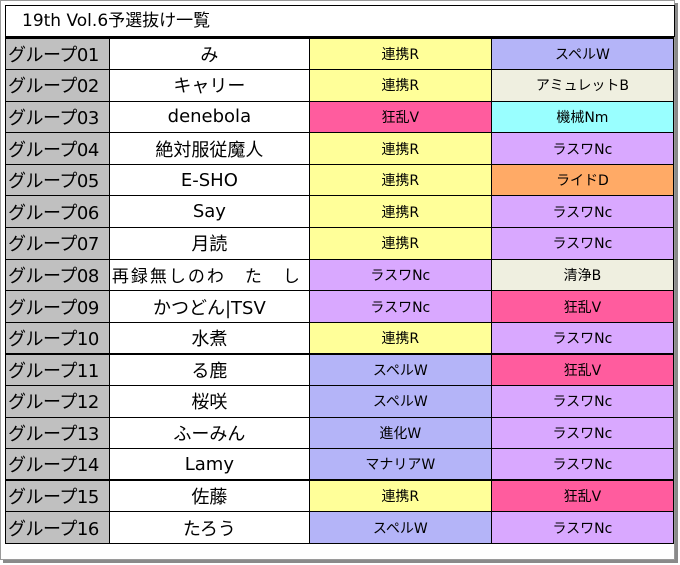  Describe the element at coordinates (582, 275) in the screenshot. I see `deck2-cell: 清浄B` at that location.